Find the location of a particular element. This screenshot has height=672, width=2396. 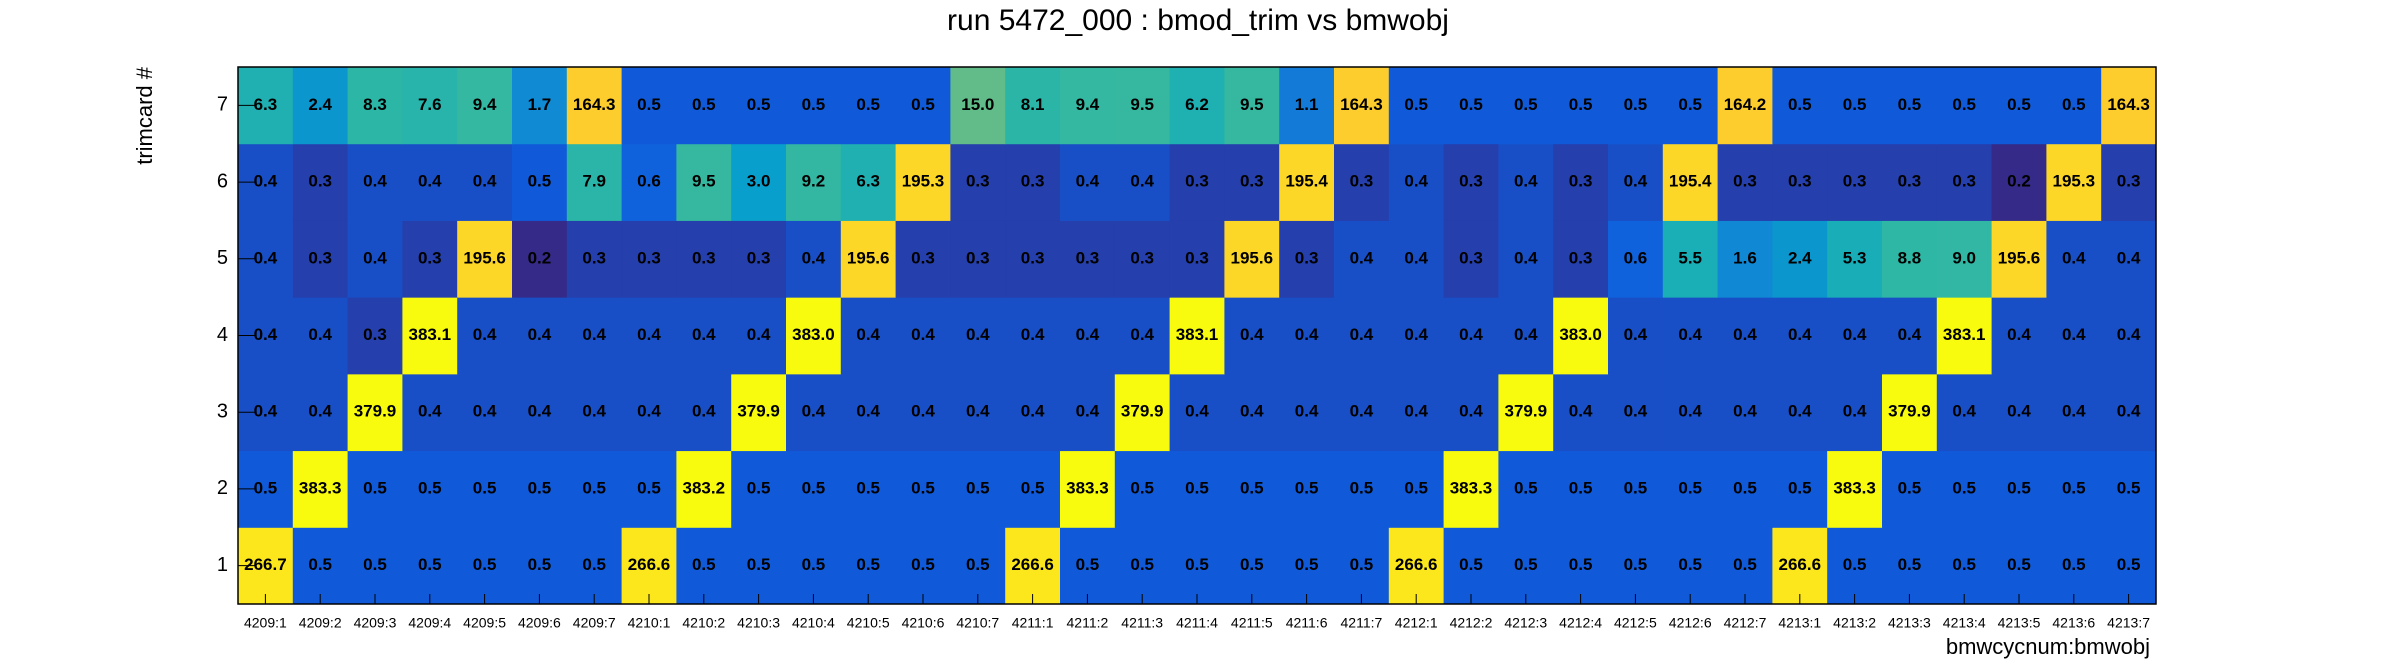

cell-label: 9.0 is located at coordinates (1964, 257).